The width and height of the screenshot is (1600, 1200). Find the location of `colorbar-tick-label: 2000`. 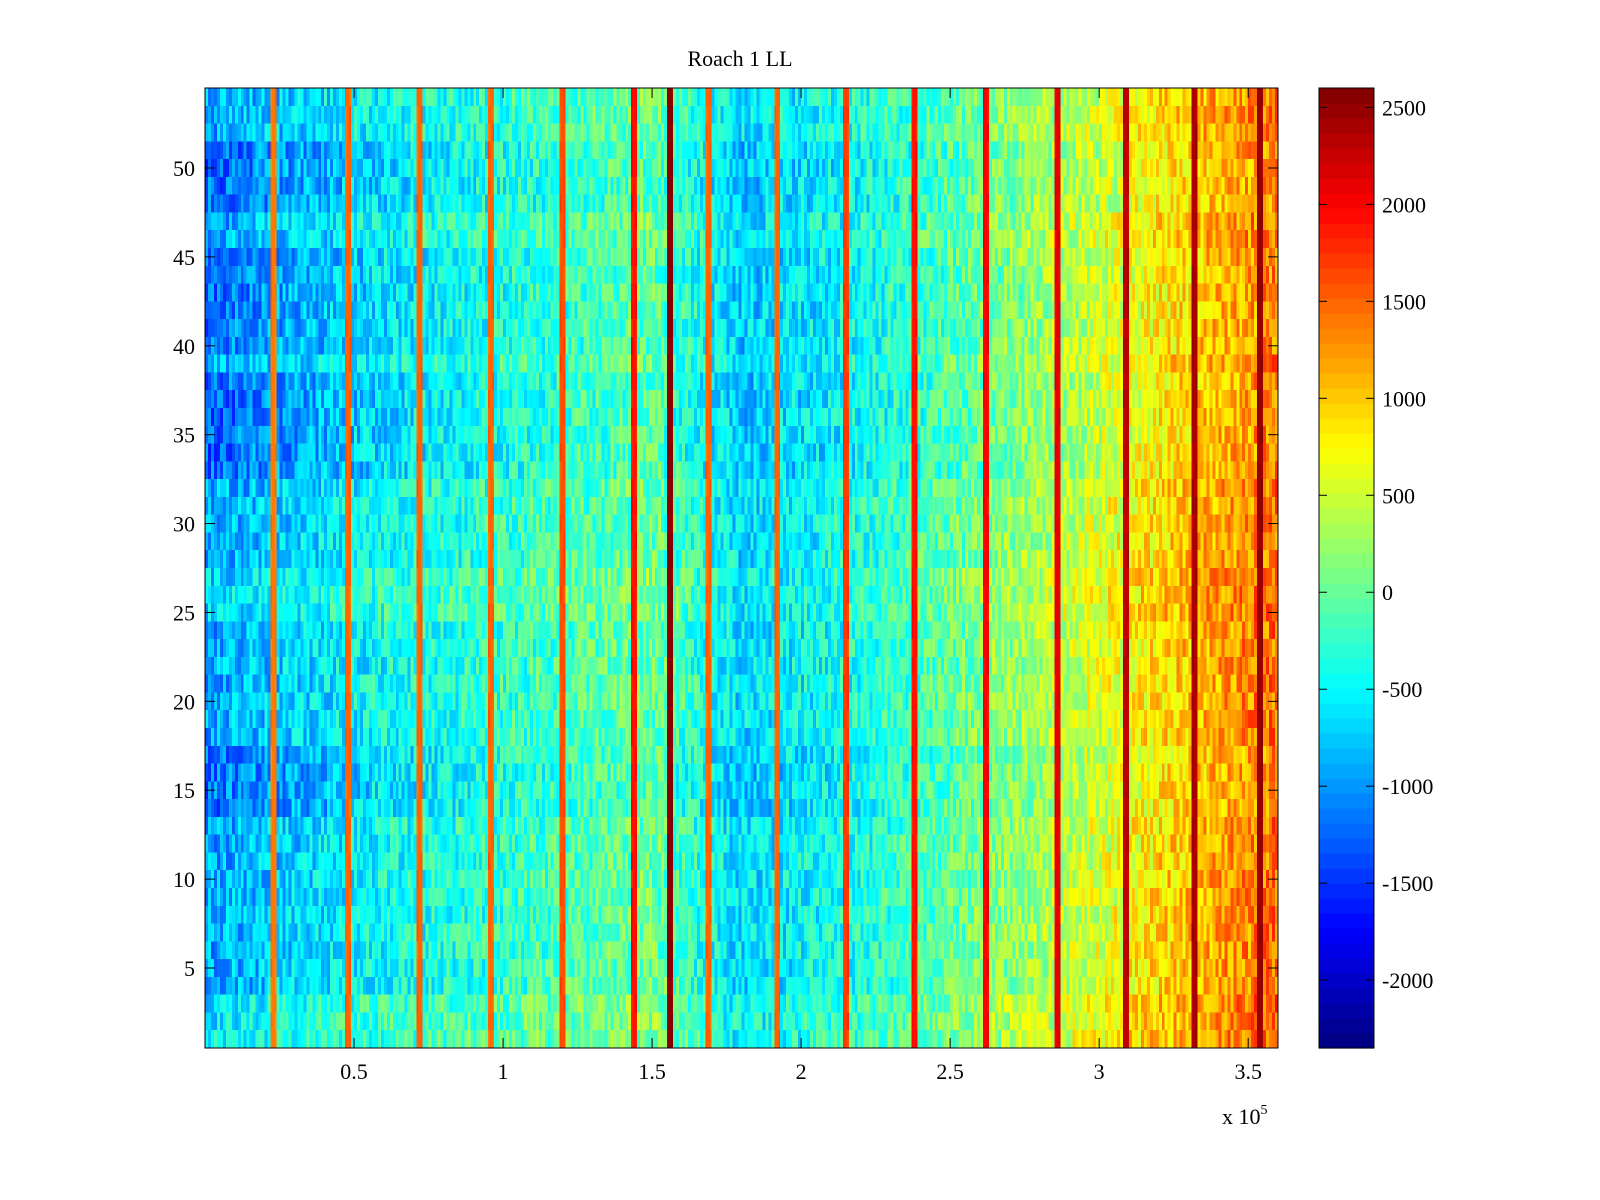

colorbar-tick-label: 2000 is located at coordinates (1404, 204).